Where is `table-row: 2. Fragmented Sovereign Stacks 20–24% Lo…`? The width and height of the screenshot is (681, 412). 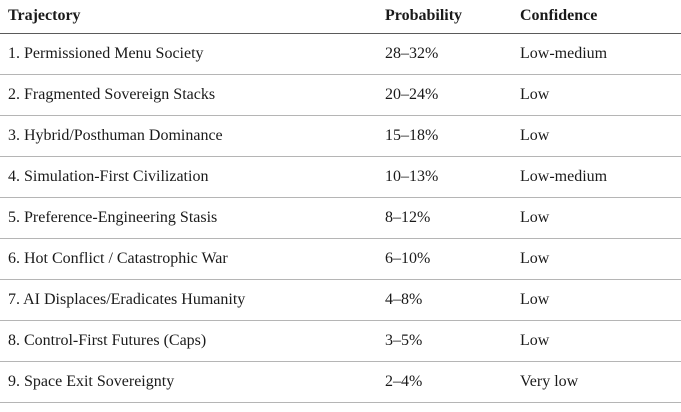
table-row: 2. Fragmented Sovereign Stacks 20–24% Lo… is located at coordinates (340, 95).